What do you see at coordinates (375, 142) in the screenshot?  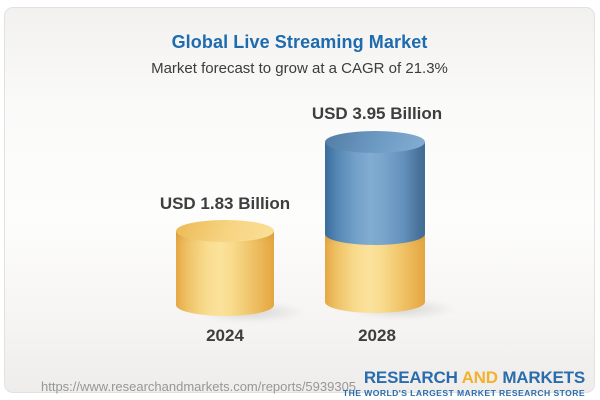 I see `cylinder-top-2028` at bounding box center [375, 142].